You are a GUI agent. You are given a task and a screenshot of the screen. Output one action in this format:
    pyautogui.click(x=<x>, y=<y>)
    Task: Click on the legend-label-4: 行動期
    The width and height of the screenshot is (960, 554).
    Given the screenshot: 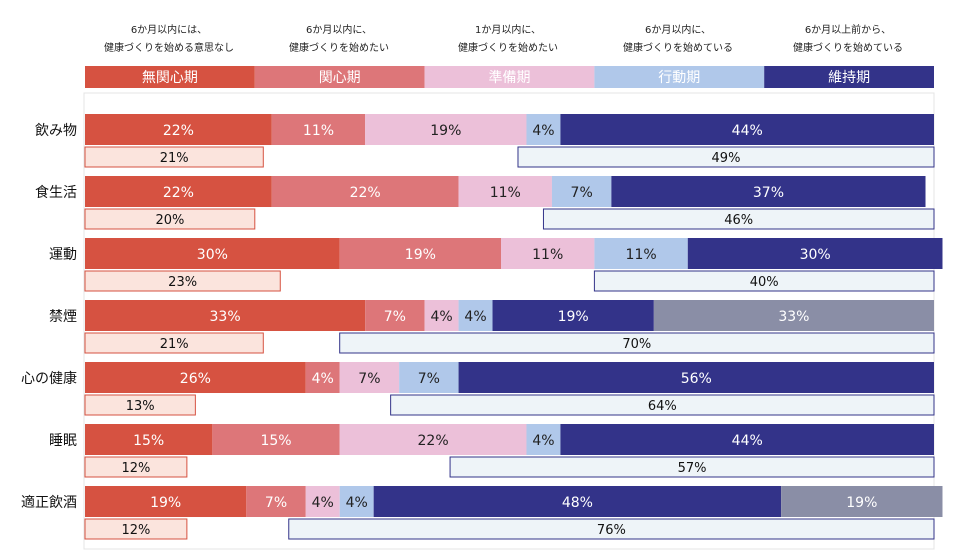 What is the action you would take?
    pyautogui.click(x=679, y=78)
    